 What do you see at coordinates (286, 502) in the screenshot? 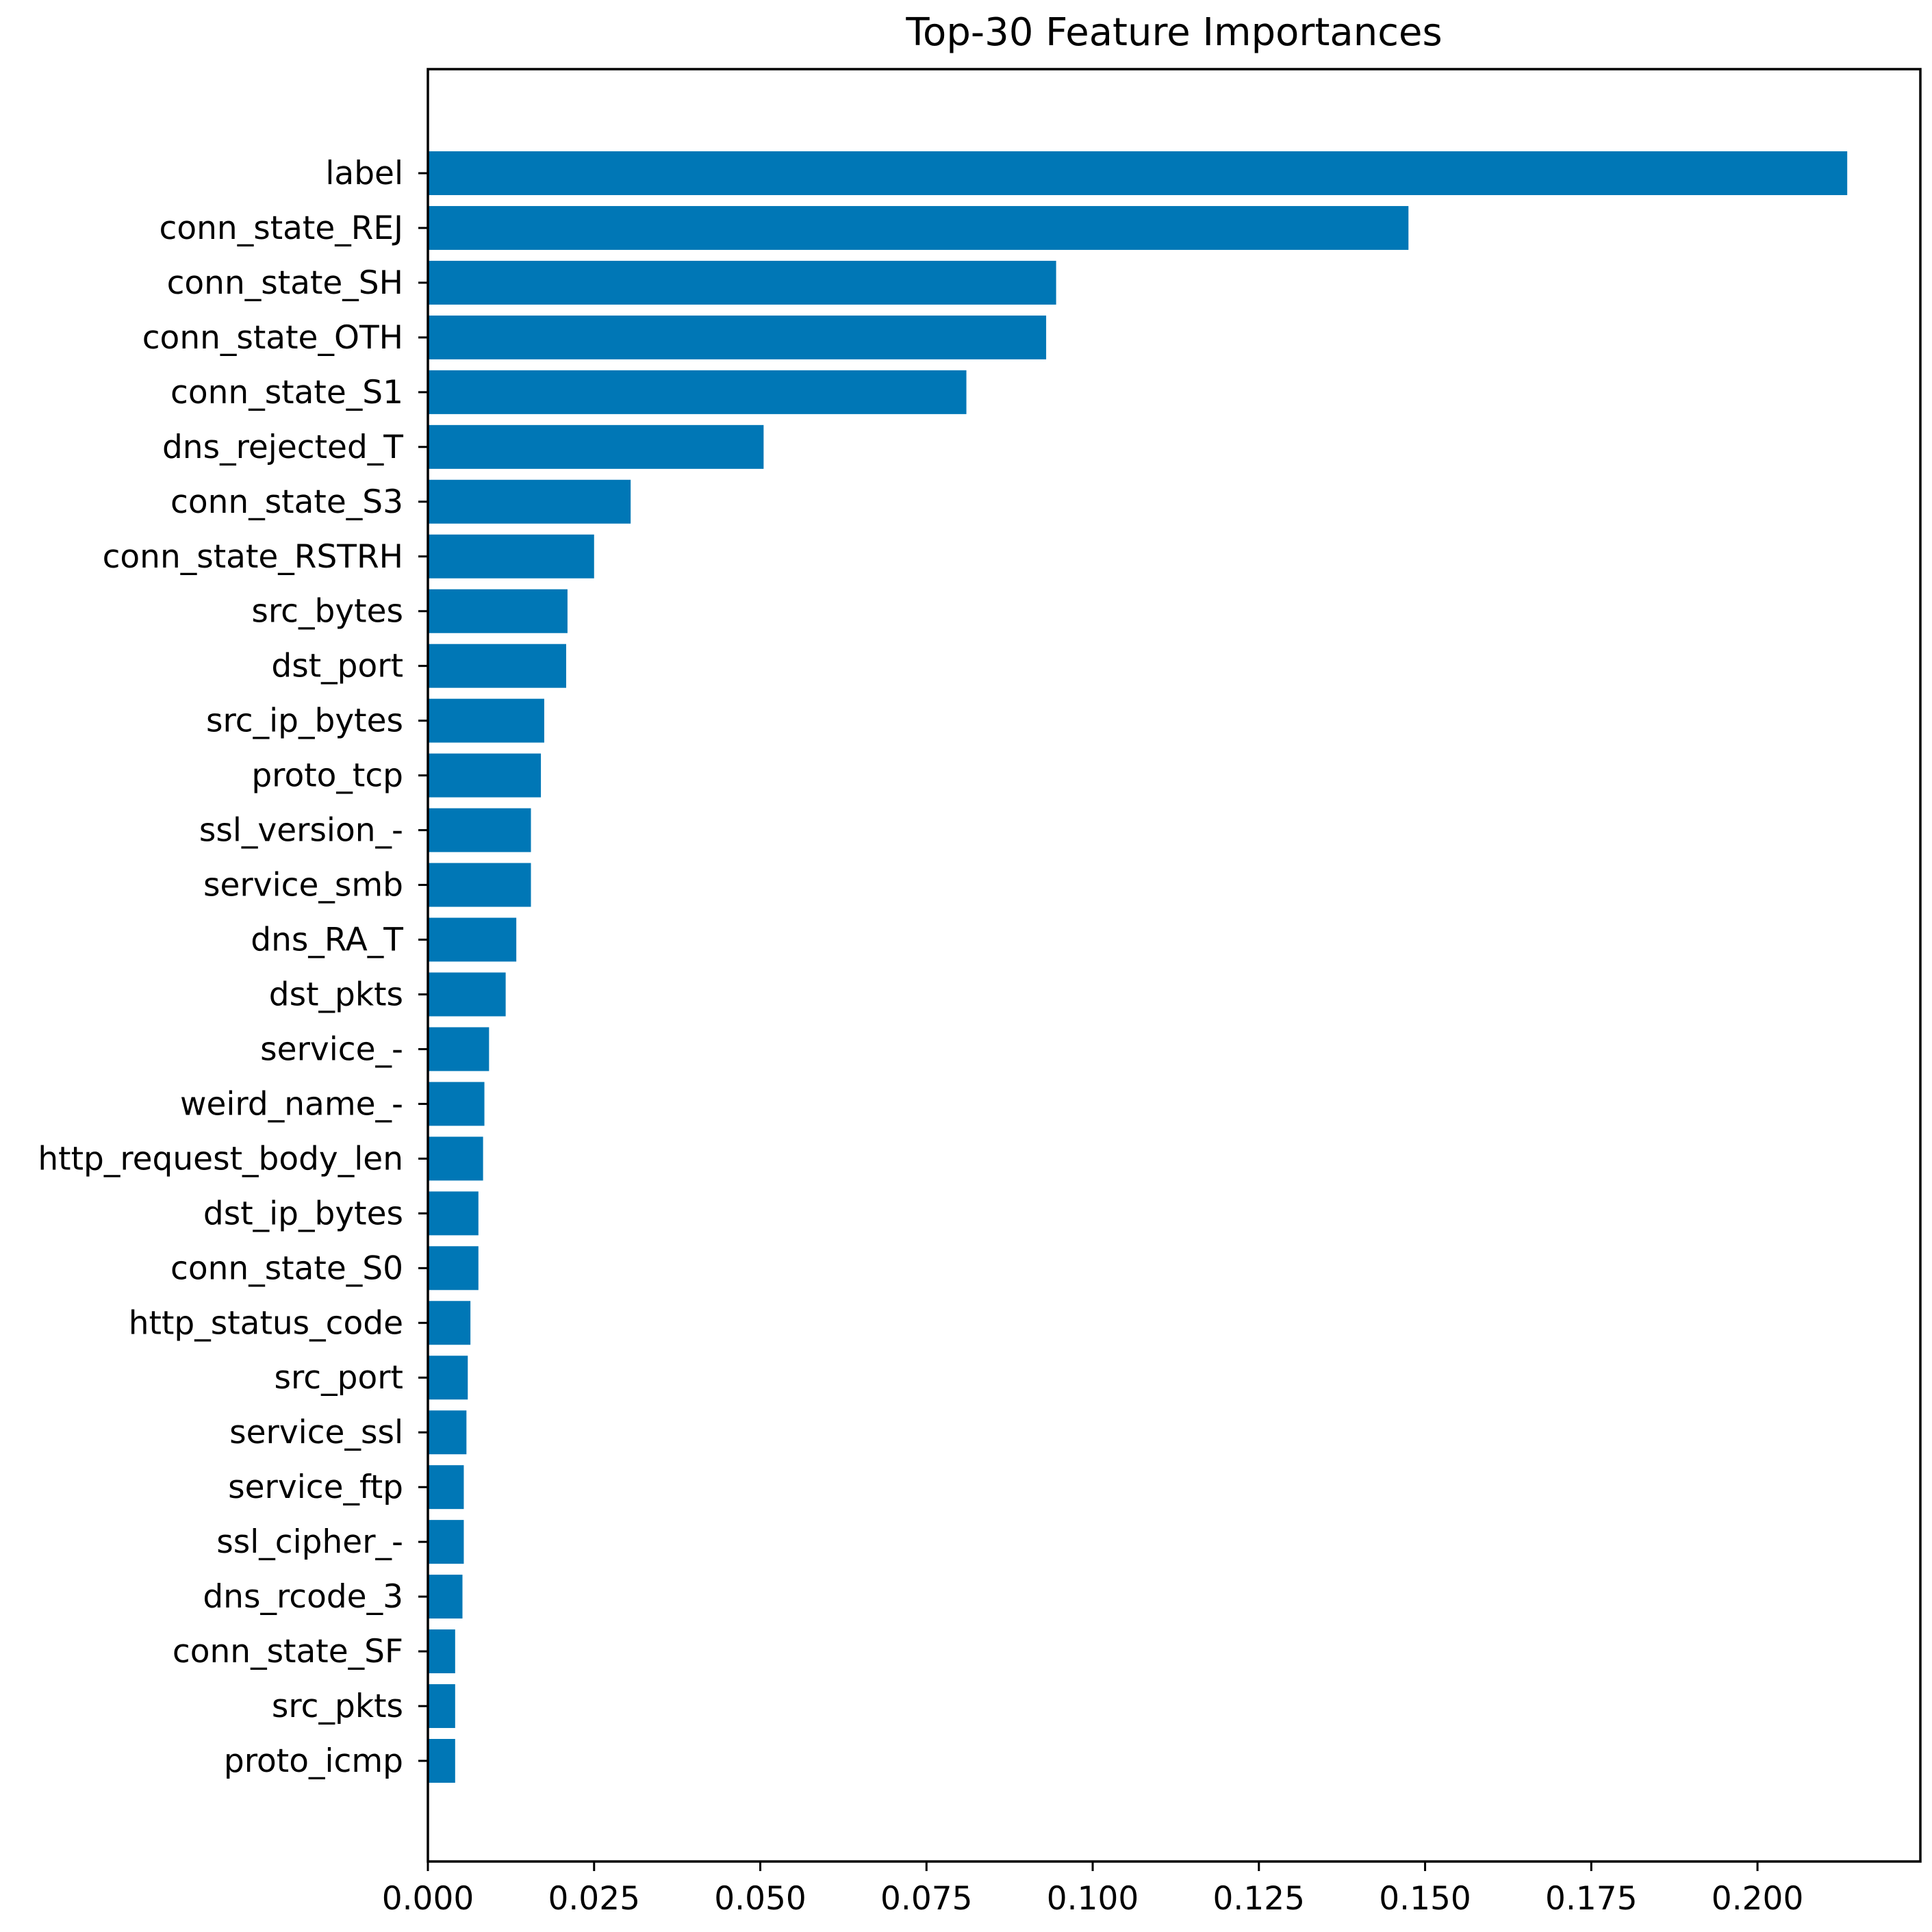
I see `y-tick-label: conn_state_S3` at bounding box center [286, 502].